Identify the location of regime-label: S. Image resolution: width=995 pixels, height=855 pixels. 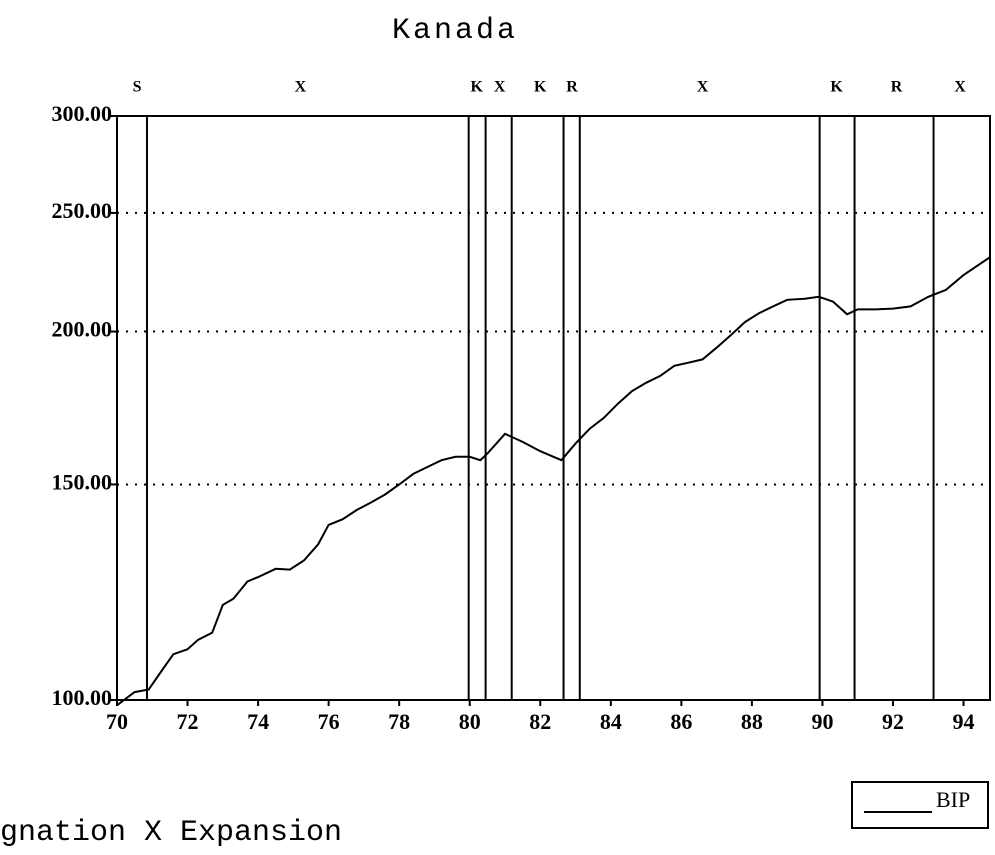
(137, 87).